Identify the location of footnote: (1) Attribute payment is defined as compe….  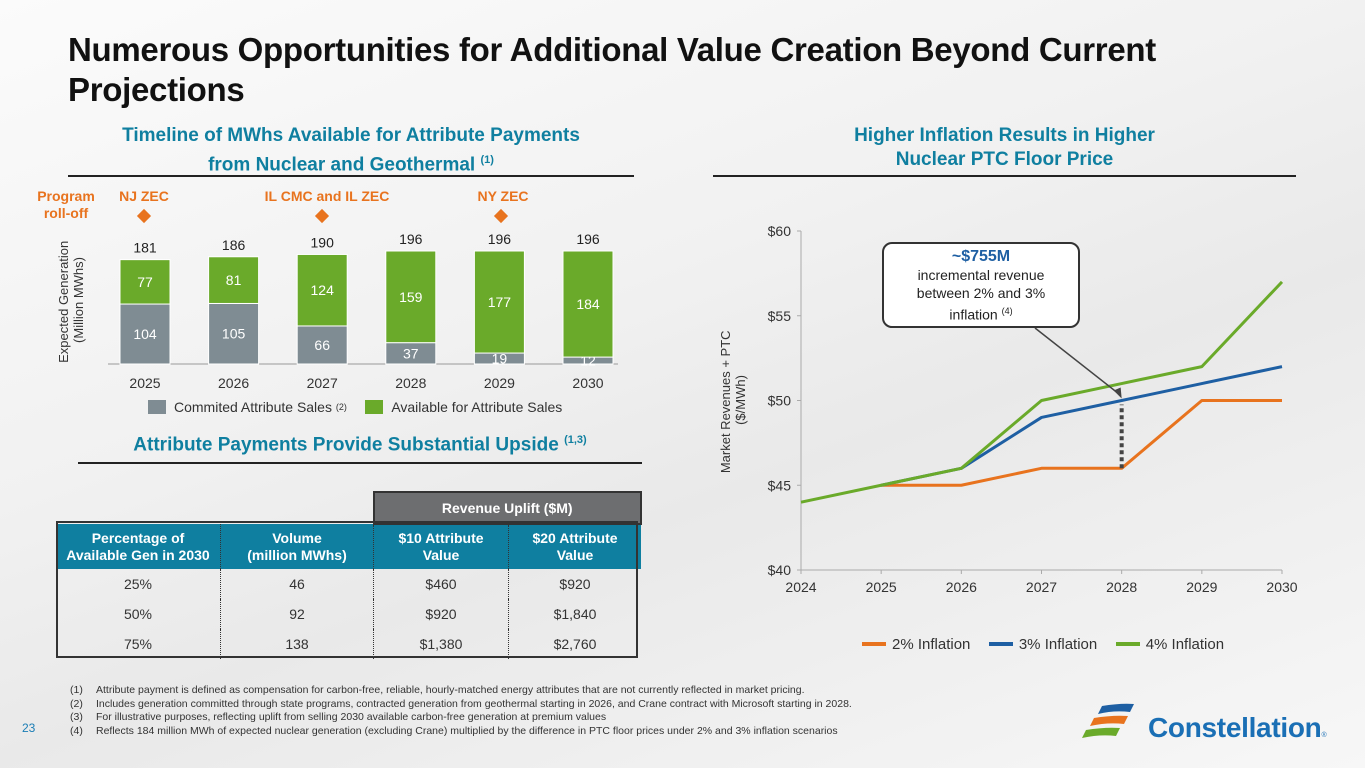
(461, 691).